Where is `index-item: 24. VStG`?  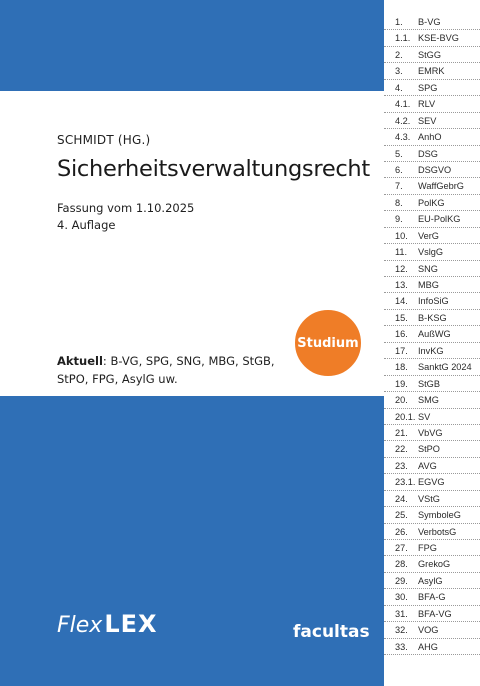 index-item: 24. VStG is located at coordinates (432, 499).